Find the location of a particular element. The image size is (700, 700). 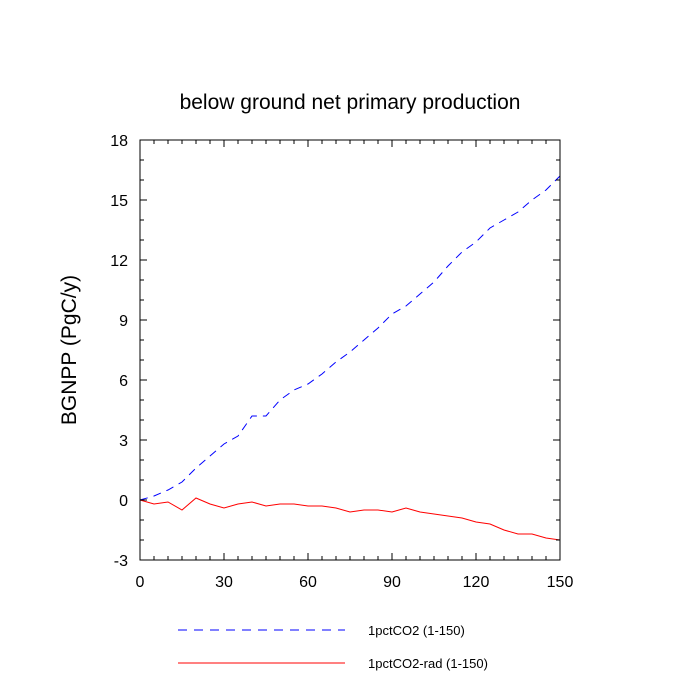

legend: 1pctCO2 (1-150) 1pctCO2-rad (1-150) is located at coordinates (333, 647).